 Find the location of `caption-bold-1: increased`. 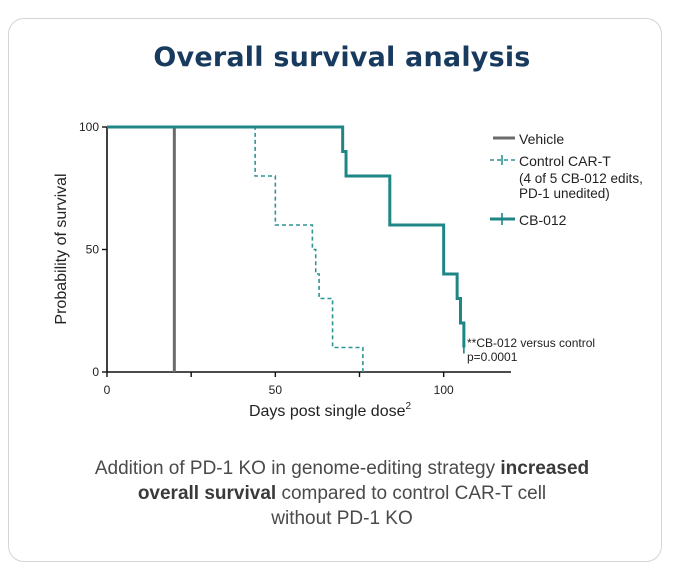

caption-bold-1: increased is located at coordinates (545, 468).